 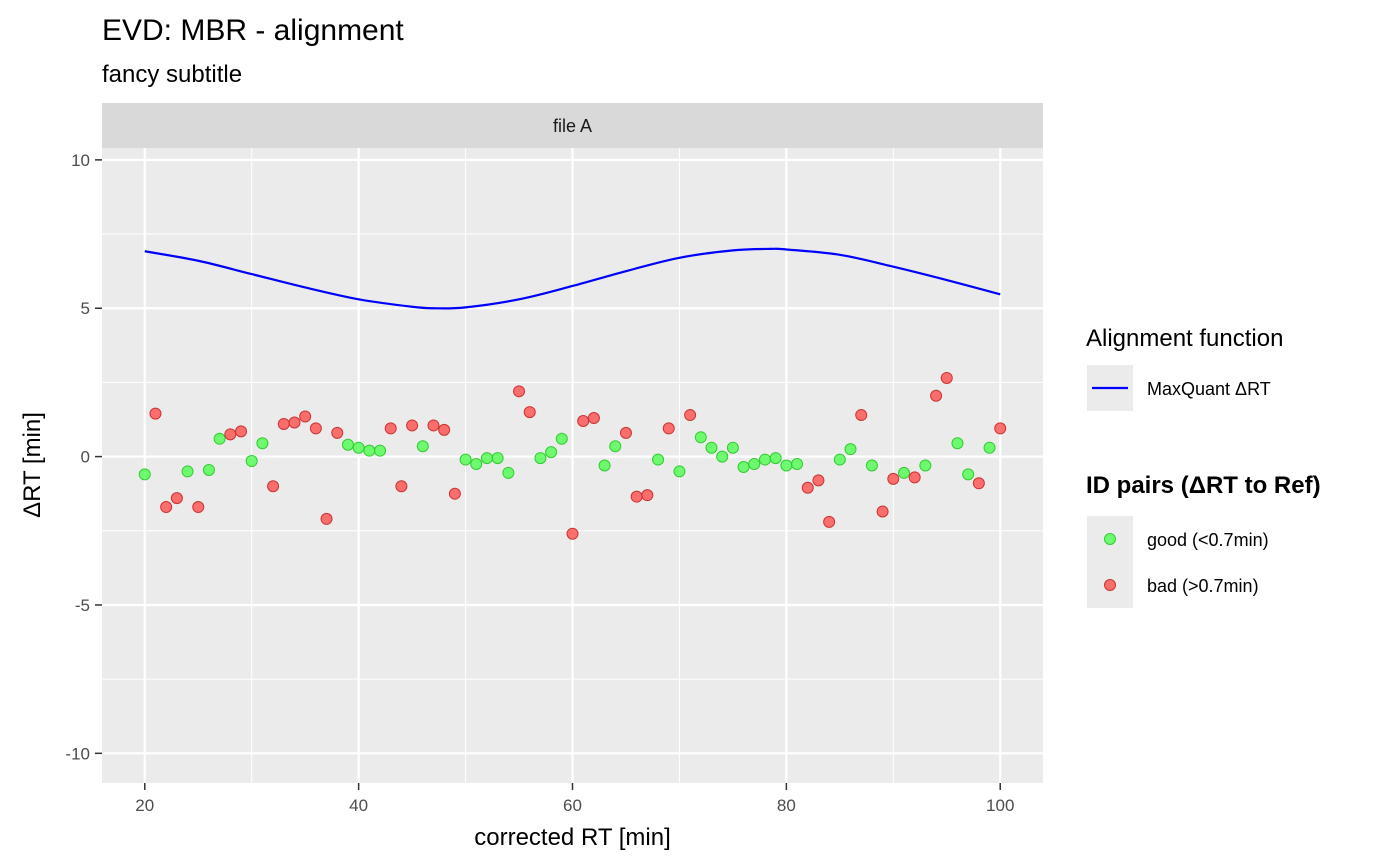 I want to click on alignment-function-line, so click(x=572, y=278).